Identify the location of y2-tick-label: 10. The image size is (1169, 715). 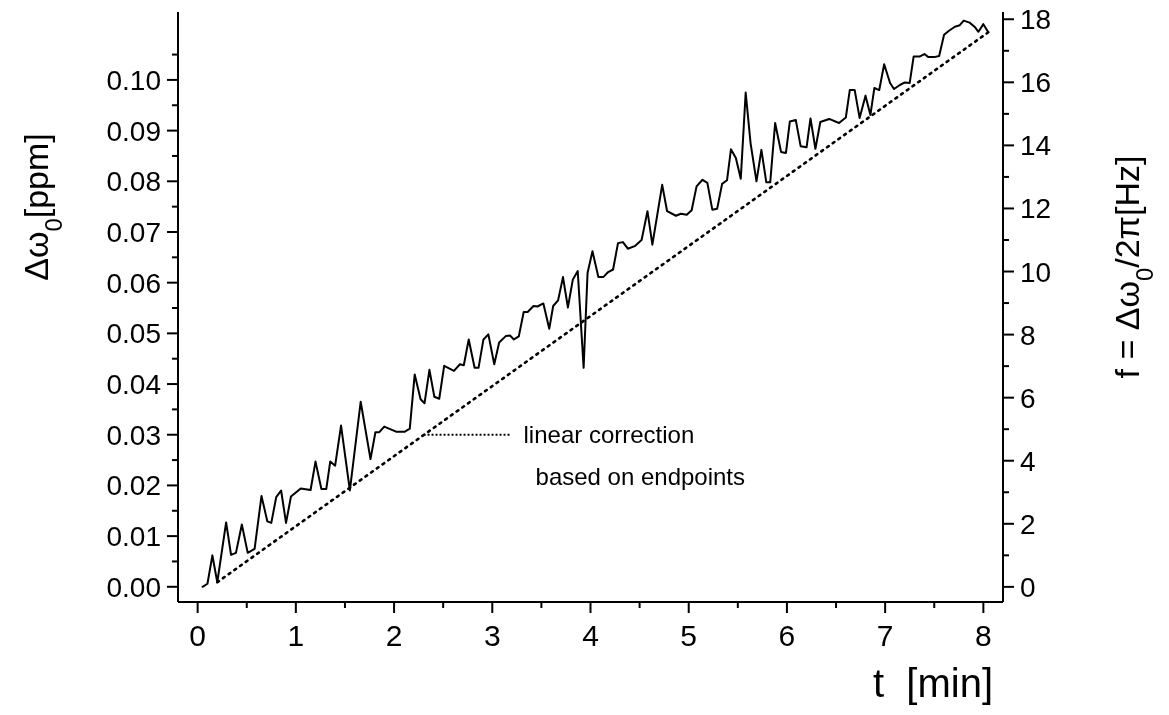
(1036, 272).